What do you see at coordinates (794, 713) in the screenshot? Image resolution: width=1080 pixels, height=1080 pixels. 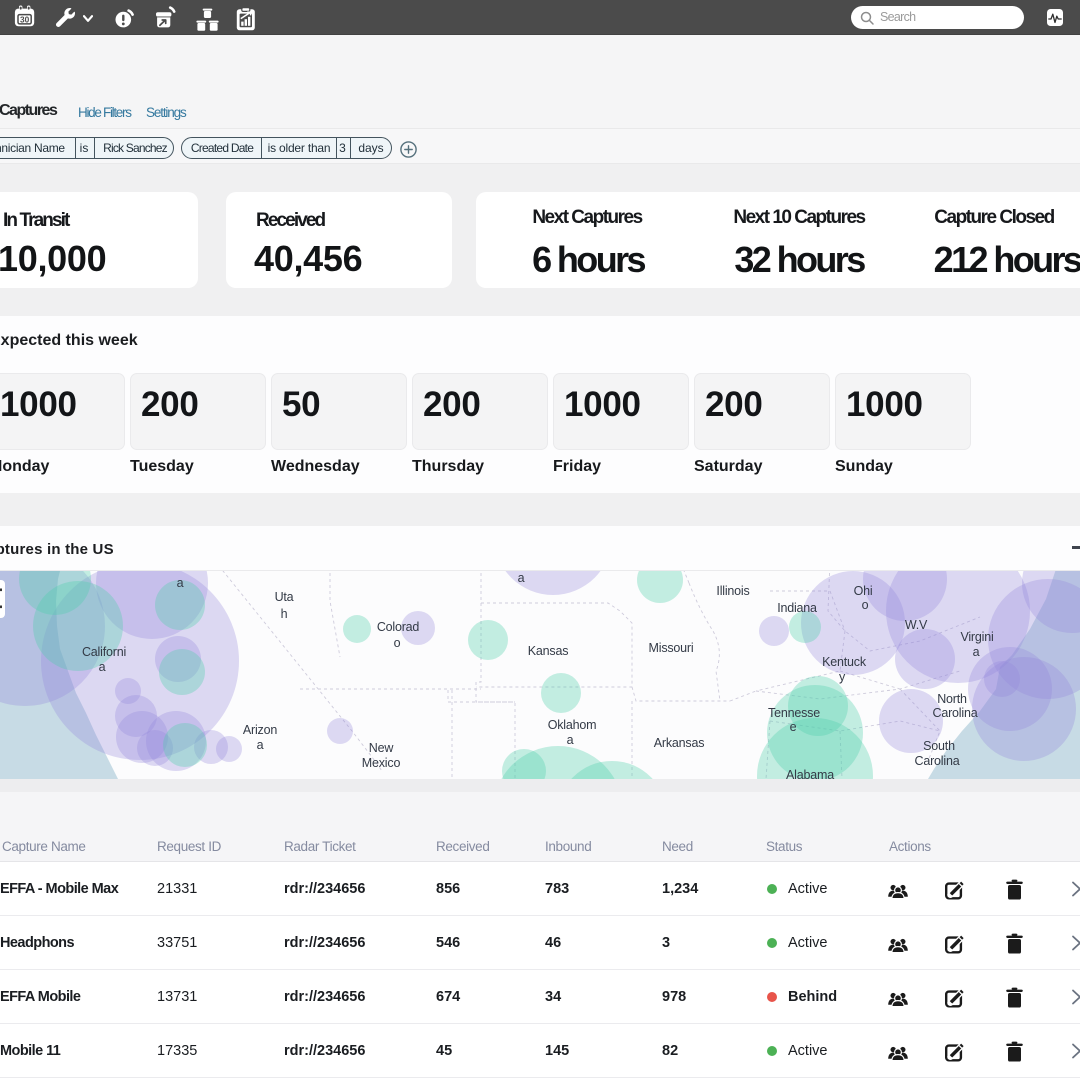 I see `svg-text: Tennesse` at bounding box center [794, 713].